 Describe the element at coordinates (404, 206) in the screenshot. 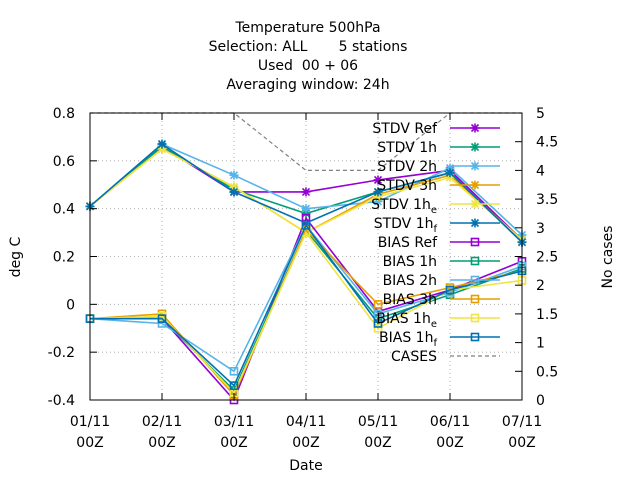

I see `legend-label: STDV 1he` at that location.